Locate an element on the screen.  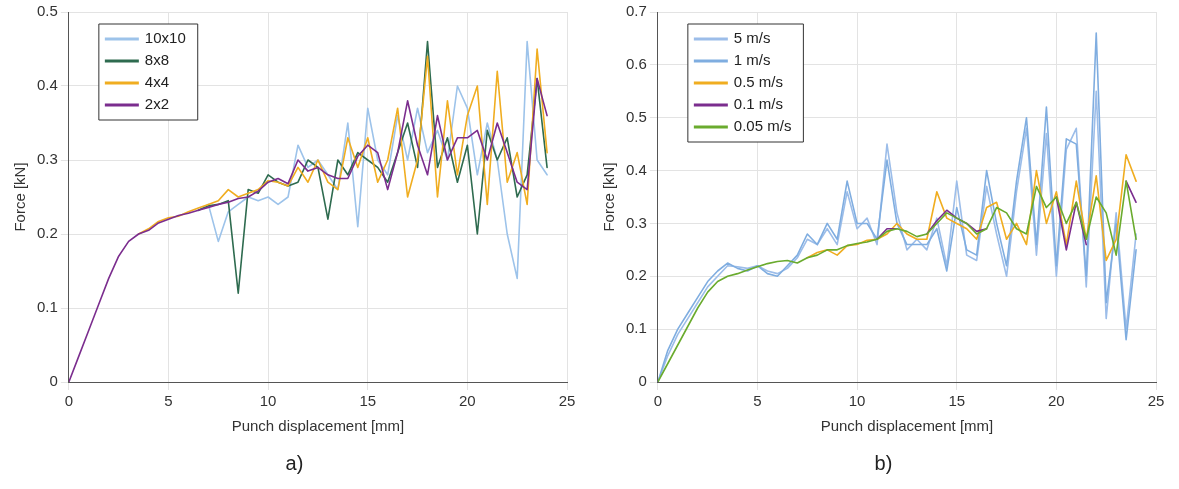
legend-label: 4x4 is located at coordinates (157, 82).